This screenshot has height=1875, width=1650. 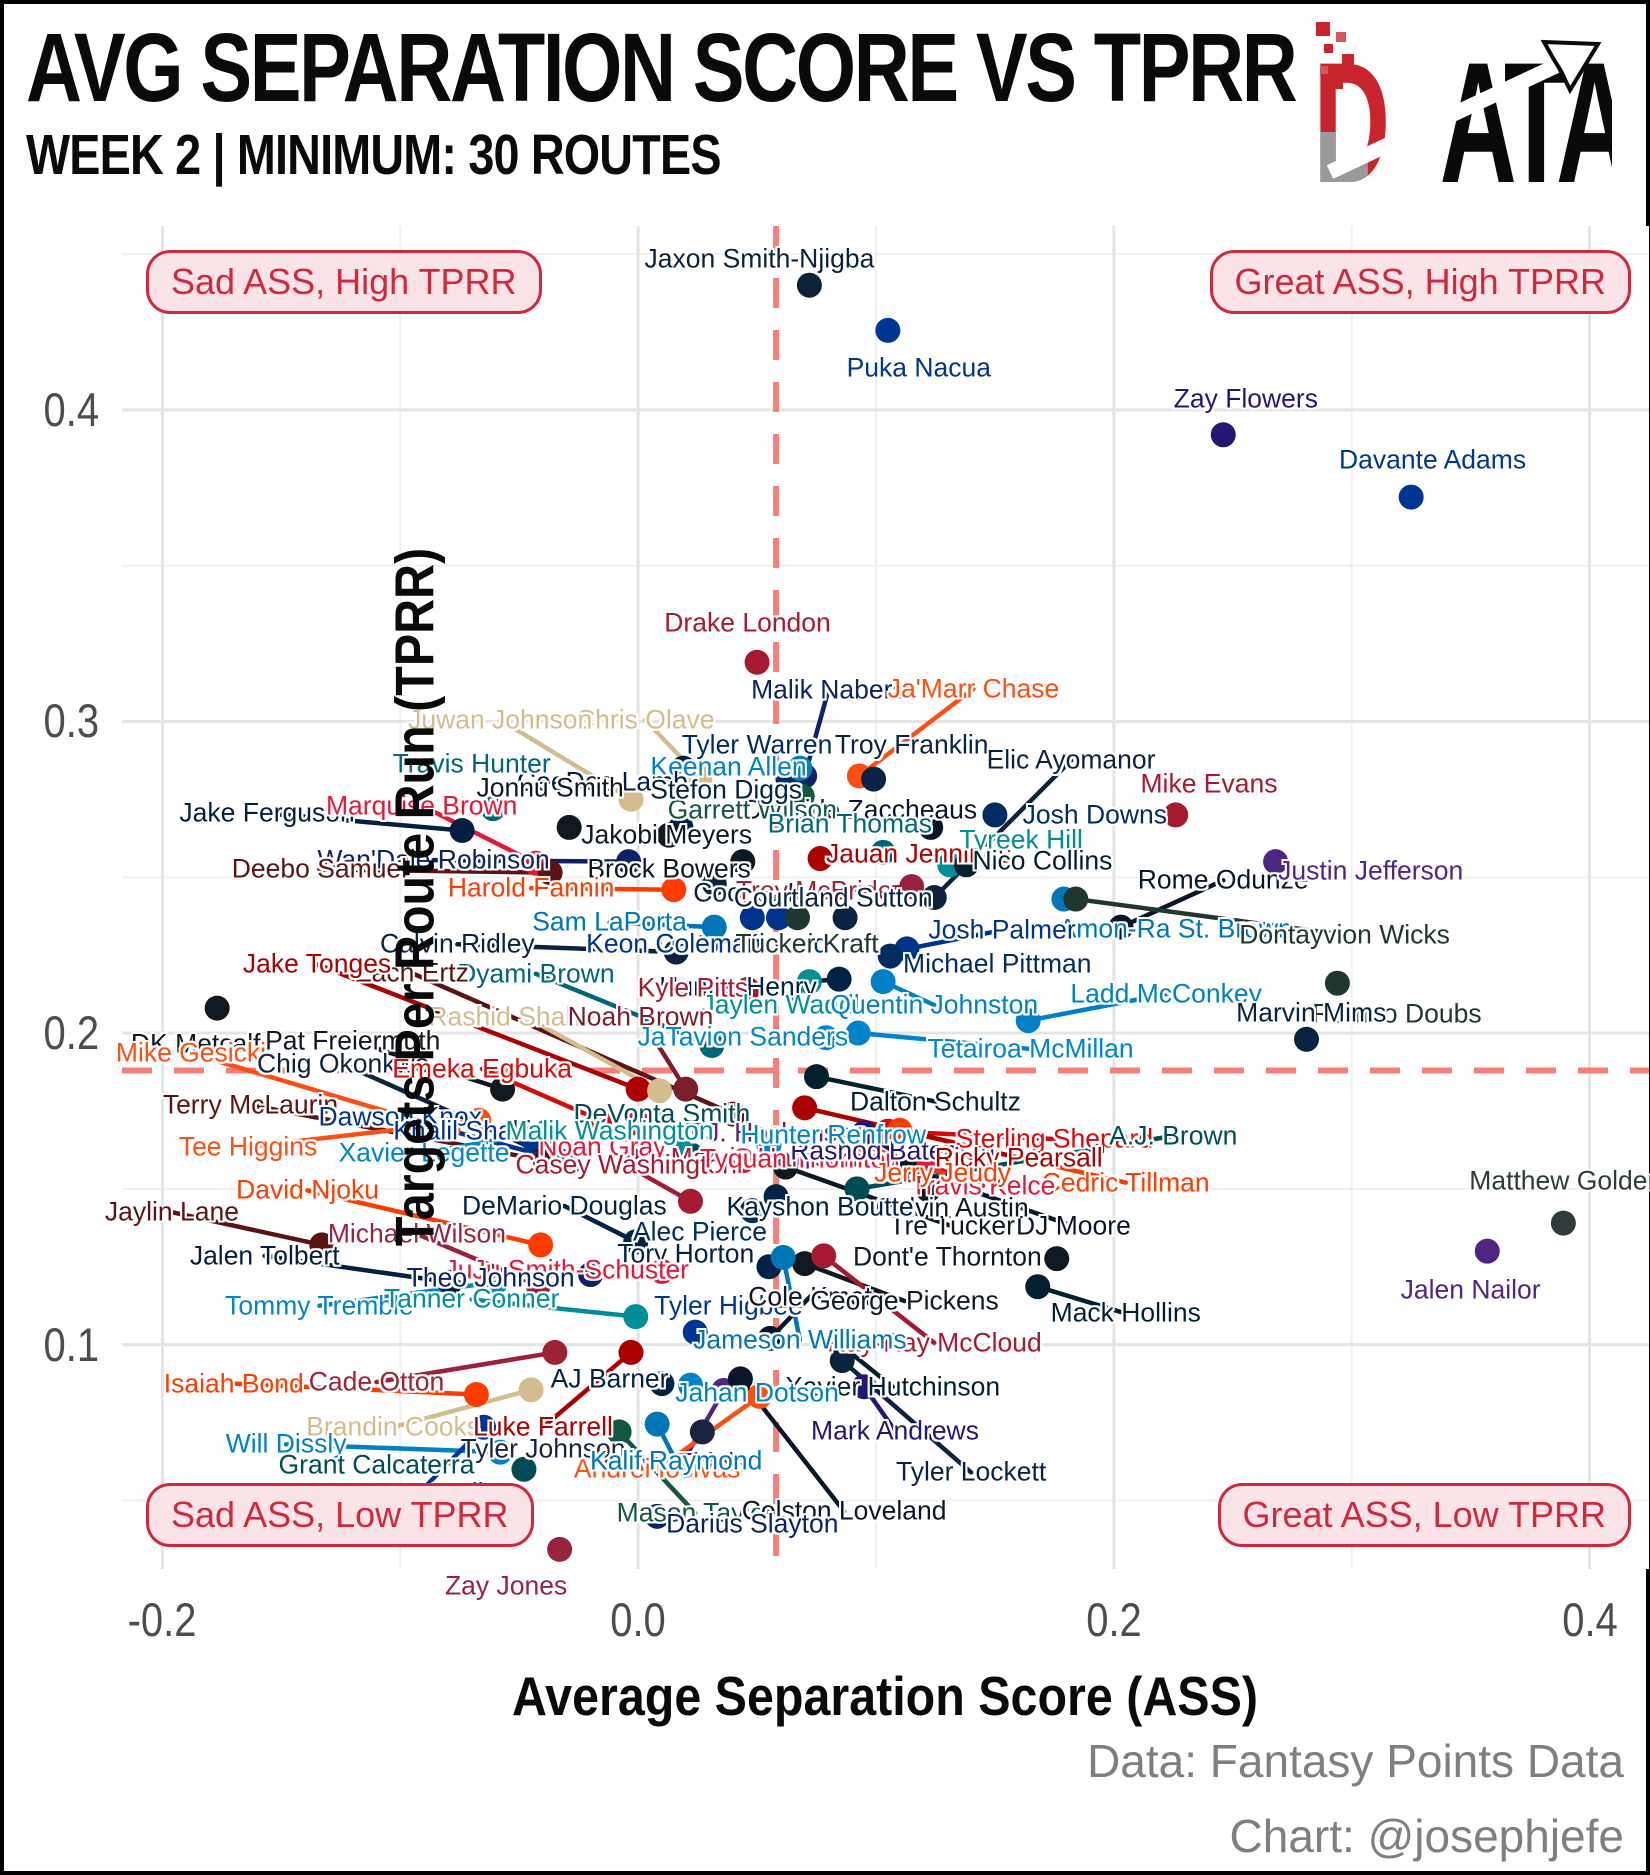 What do you see at coordinates (657, 1468) in the screenshot?
I see `player-label: Andrei Iosivas` at bounding box center [657, 1468].